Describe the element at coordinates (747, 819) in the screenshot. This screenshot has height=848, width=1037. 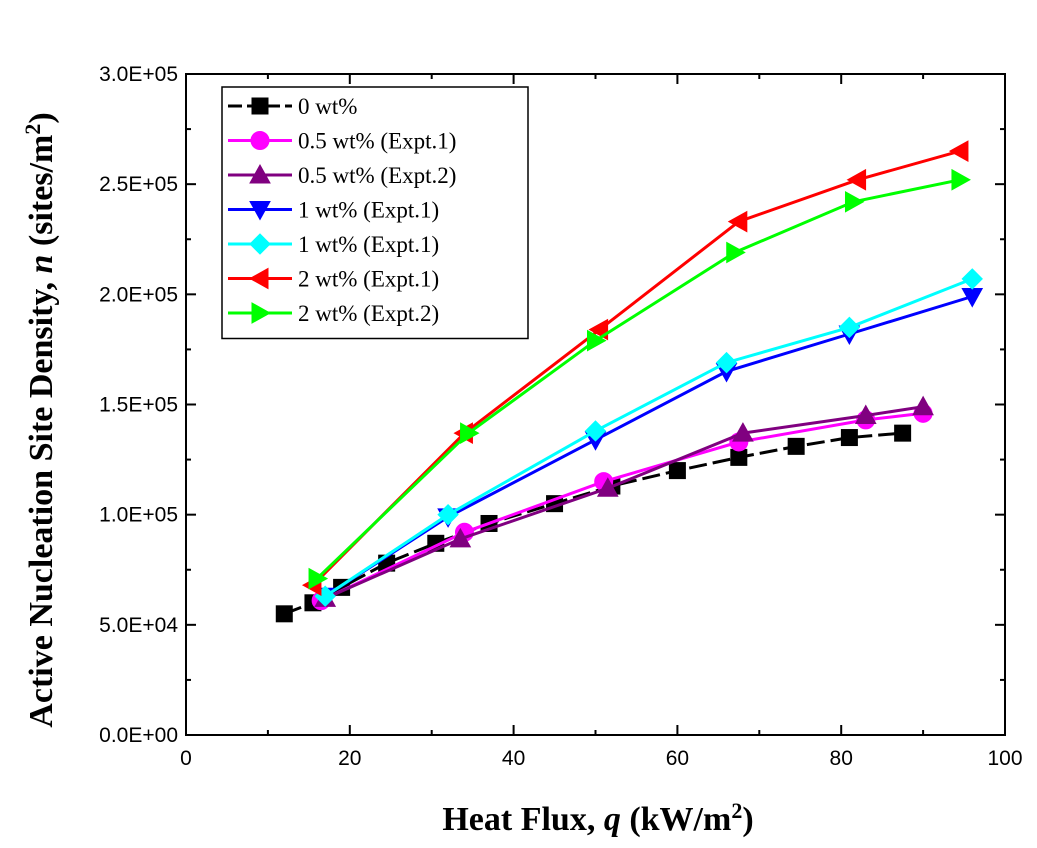
I see `x-axis-title-close: )` at that location.